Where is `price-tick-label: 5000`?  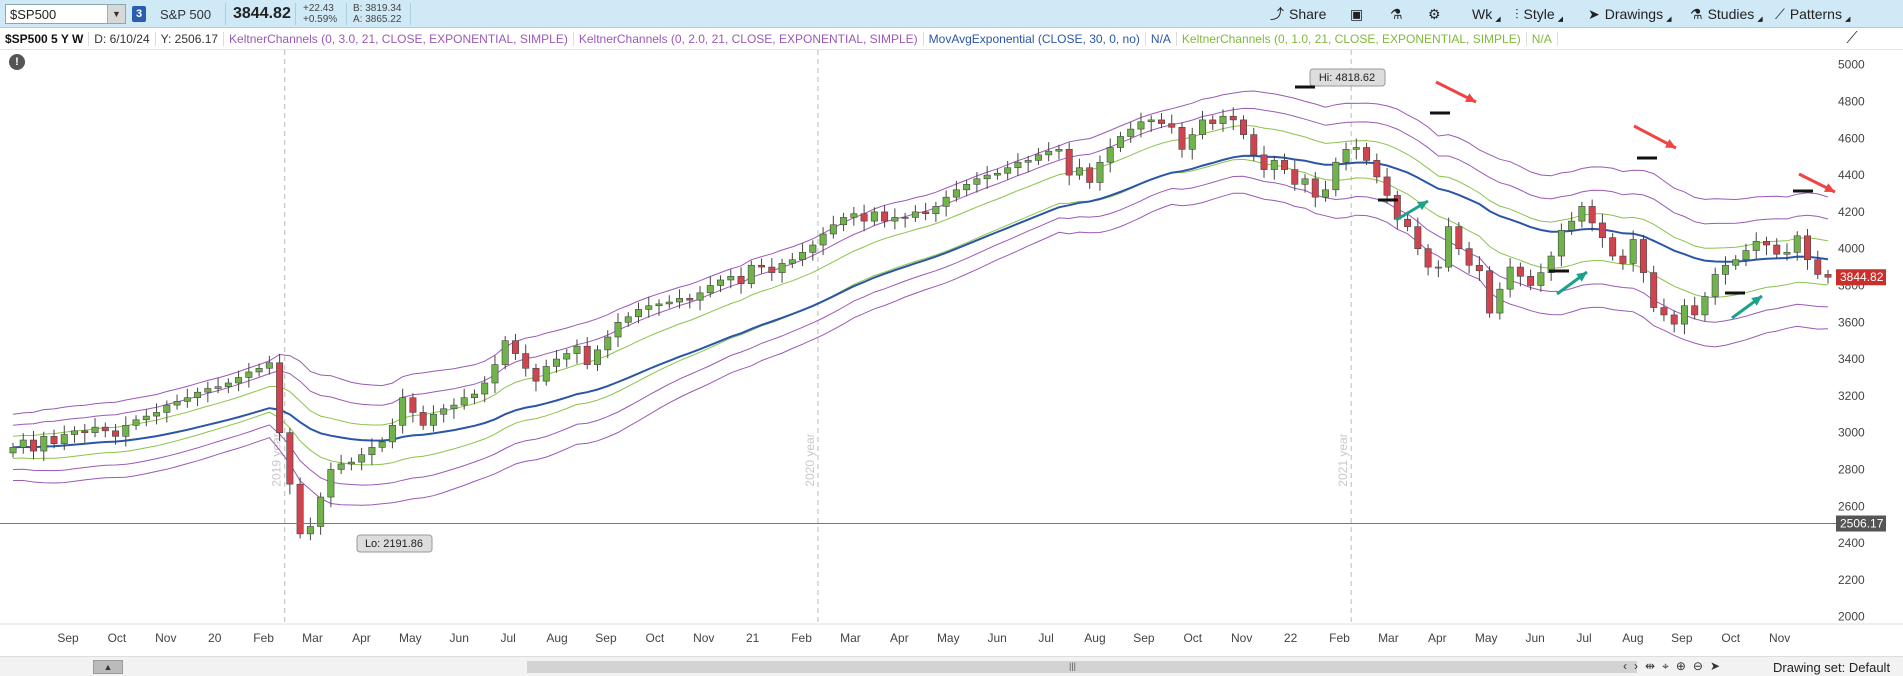
price-tick-label: 5000 is located at coordinates (1851, 65).